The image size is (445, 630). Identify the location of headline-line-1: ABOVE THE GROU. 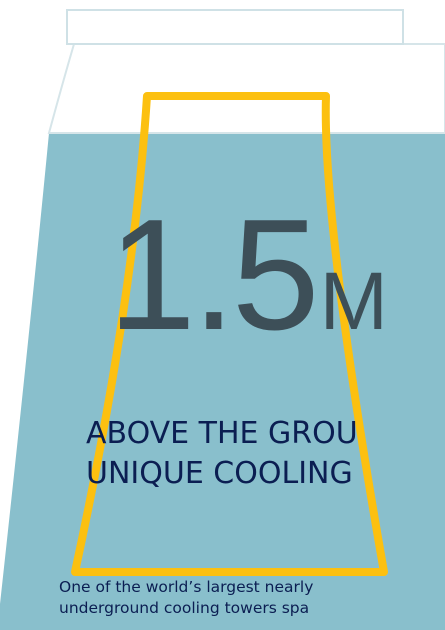
(222, 433).